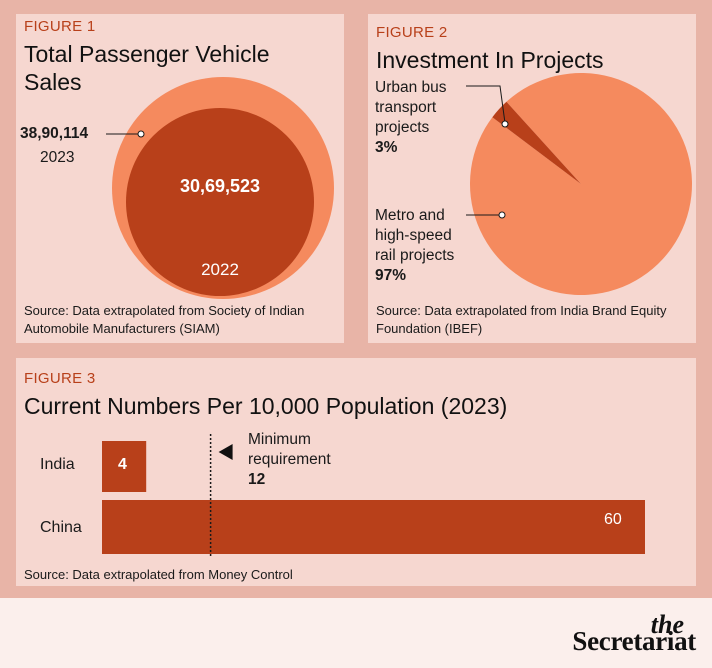 This screenshot has height=668, width=712. I want to click on figure2-title: Investment In Projects, so click(490, 60).